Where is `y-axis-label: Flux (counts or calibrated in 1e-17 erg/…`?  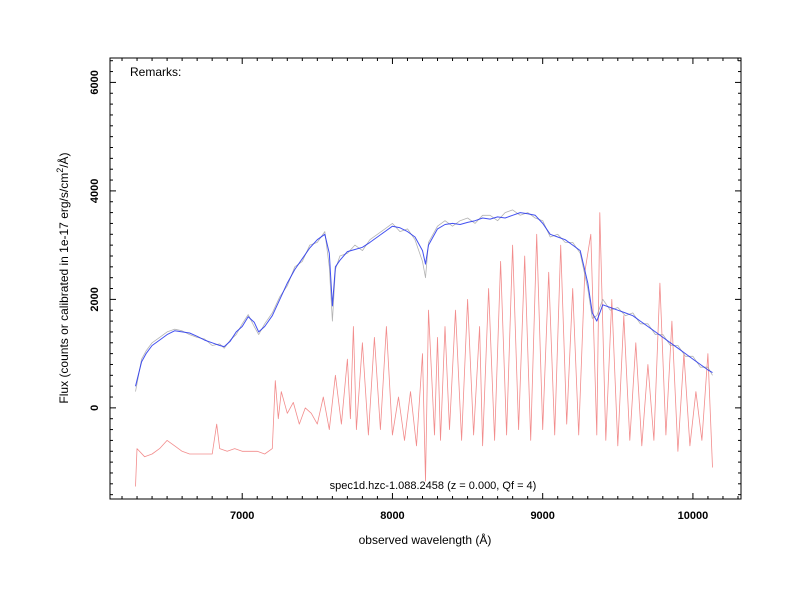 y-axis-label: Flux (counts or calibrated in 1e-17 erg/… is located at coordinates (63, 277).